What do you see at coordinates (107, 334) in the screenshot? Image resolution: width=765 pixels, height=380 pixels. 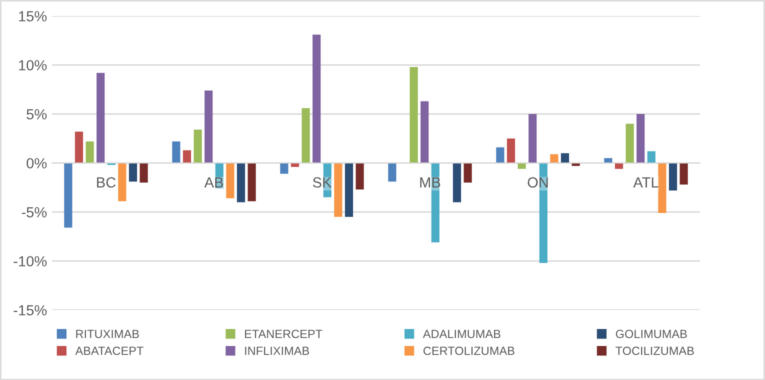 I see `legend-label: RITUXIMAB` at bounding box center [107, 334].